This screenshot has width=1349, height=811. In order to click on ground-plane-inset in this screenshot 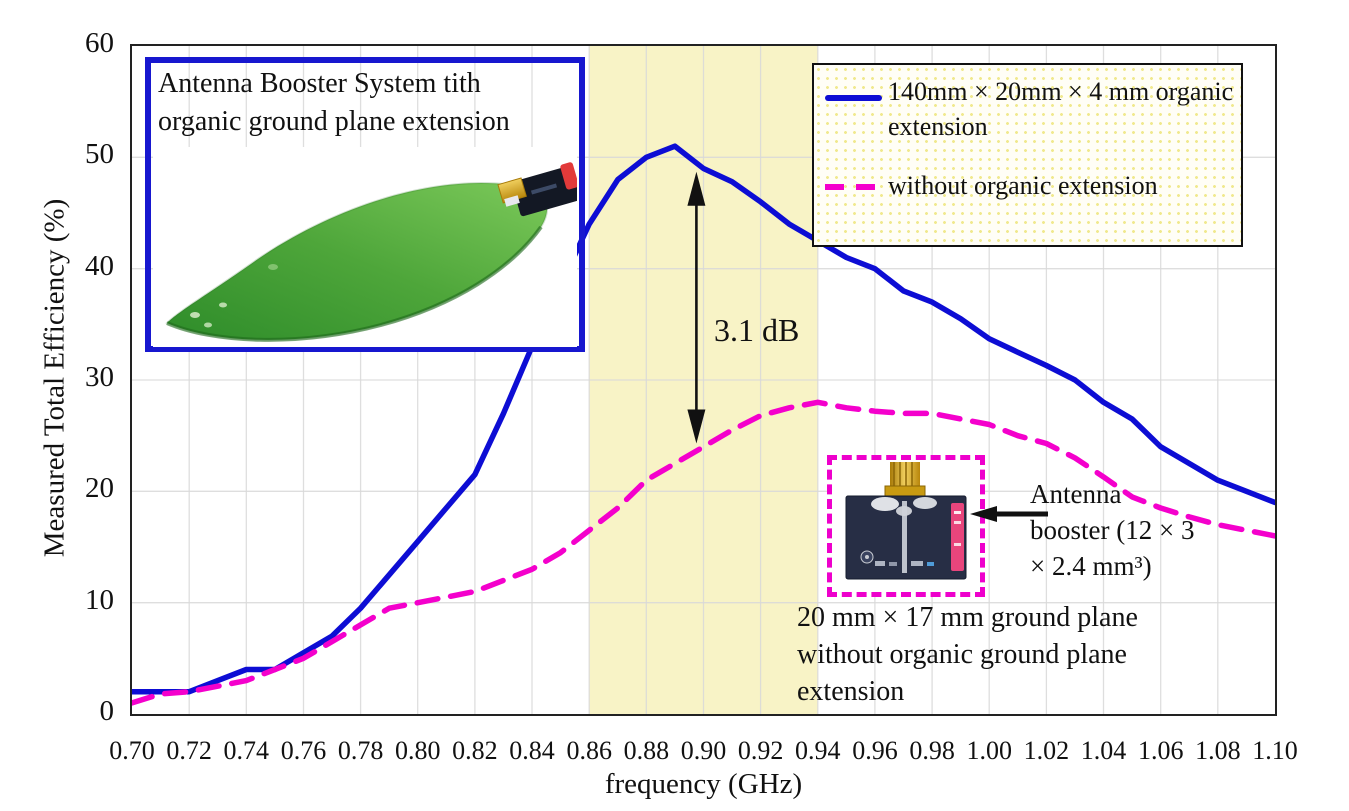, I will do `click(906, 526)`.